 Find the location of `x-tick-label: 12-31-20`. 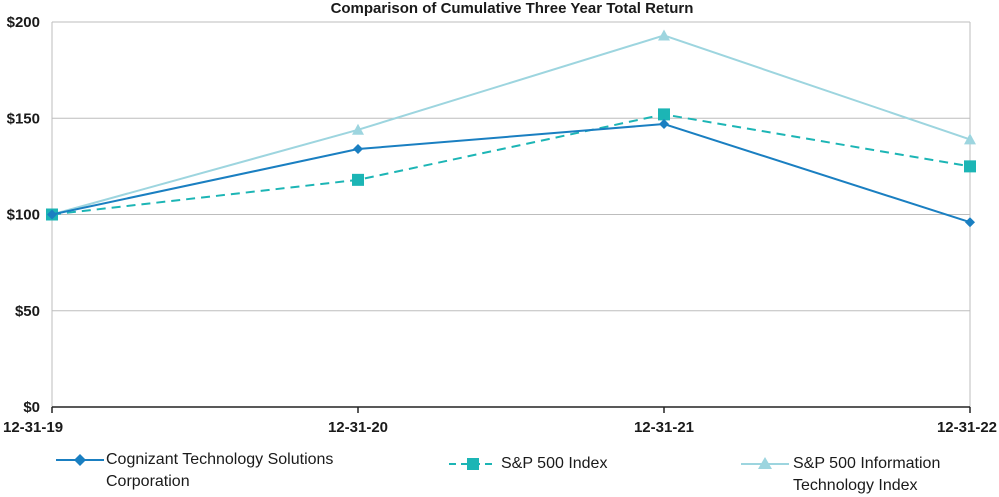

x-tick-label: 12-31-20 is located at coordinates (358, 427).